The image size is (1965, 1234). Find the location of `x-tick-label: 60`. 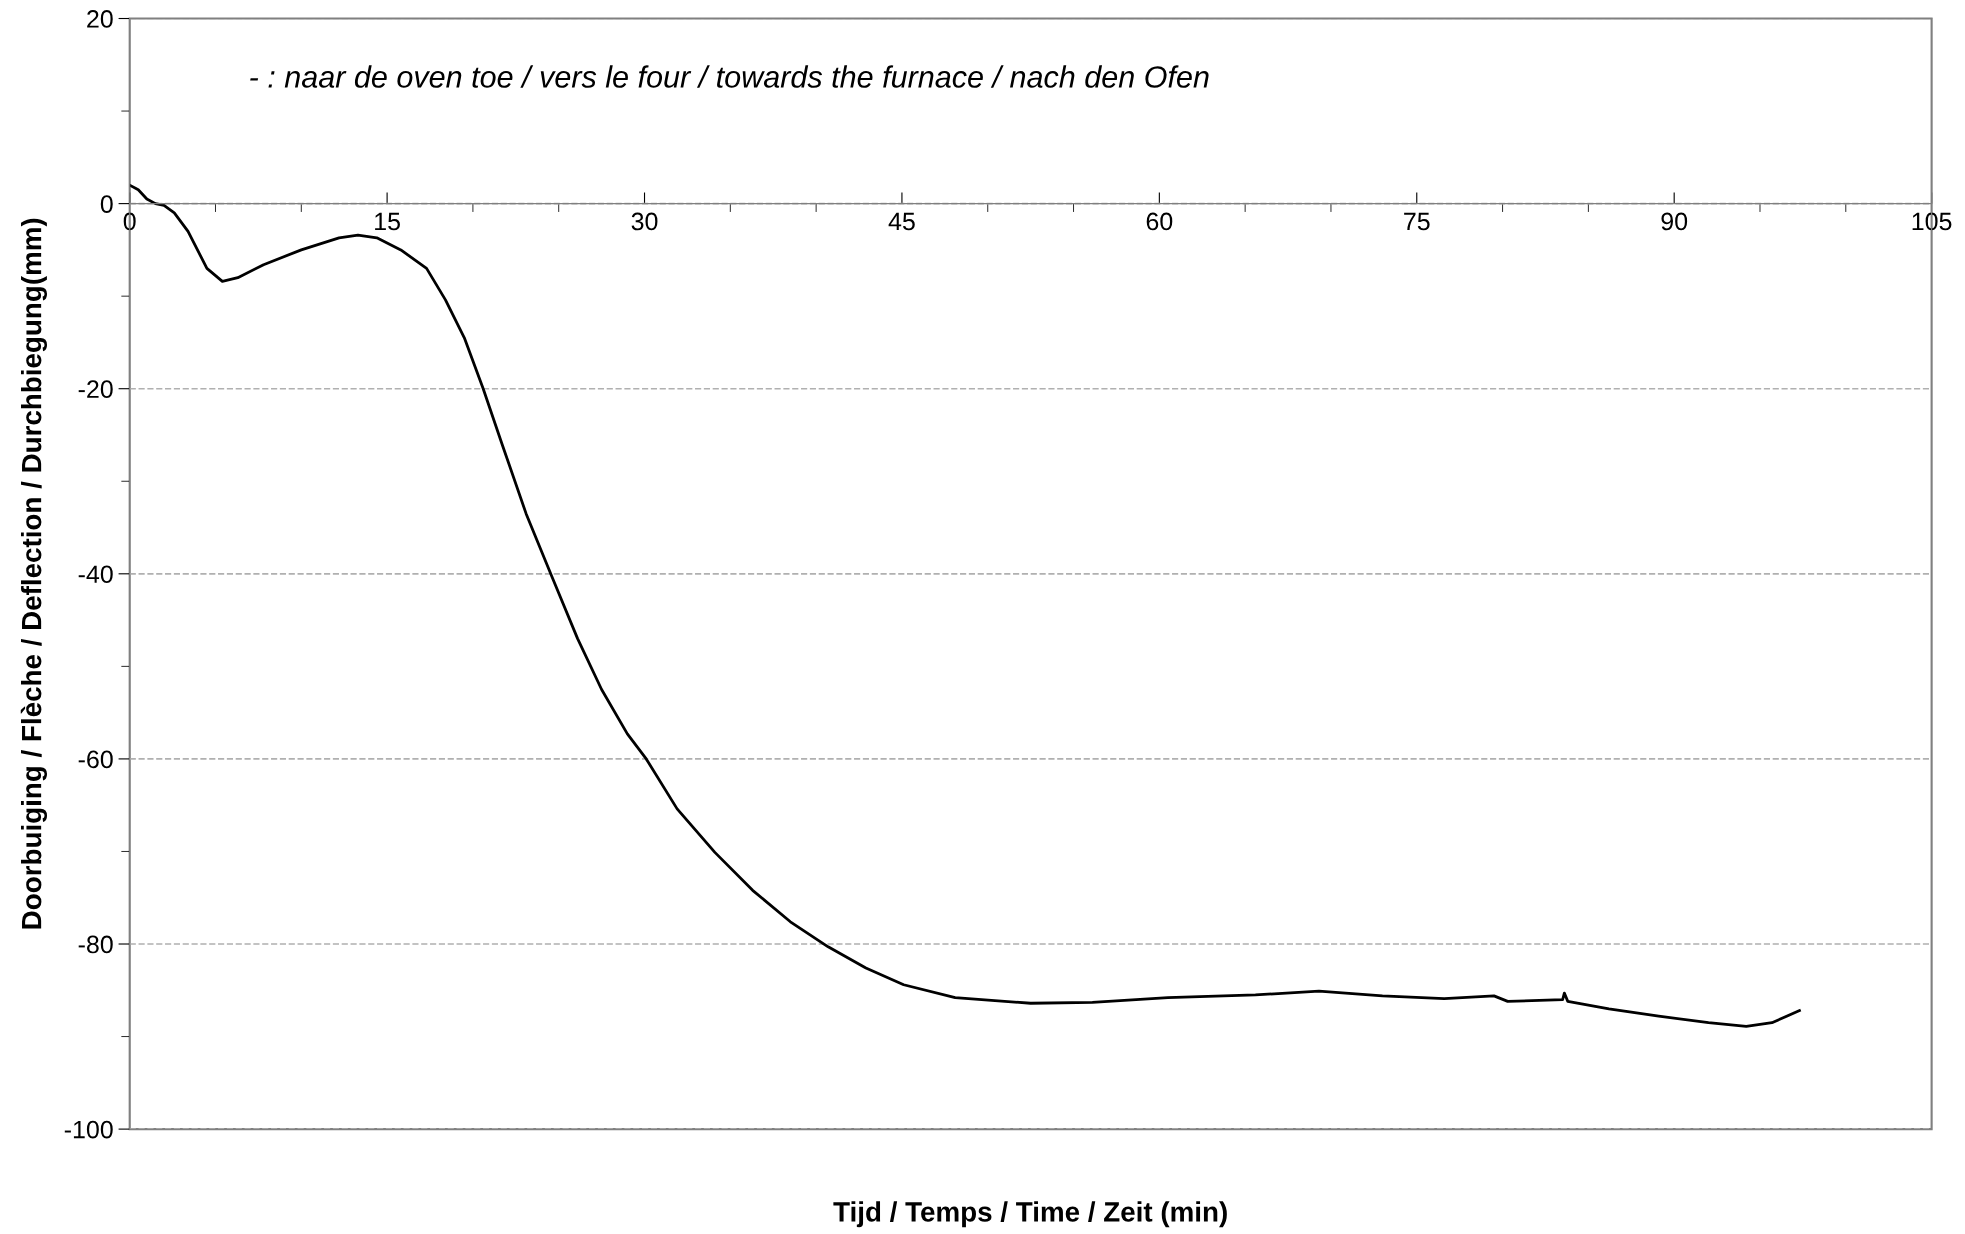

x-tick-label: 60 is located at coordinates (1159, 221).